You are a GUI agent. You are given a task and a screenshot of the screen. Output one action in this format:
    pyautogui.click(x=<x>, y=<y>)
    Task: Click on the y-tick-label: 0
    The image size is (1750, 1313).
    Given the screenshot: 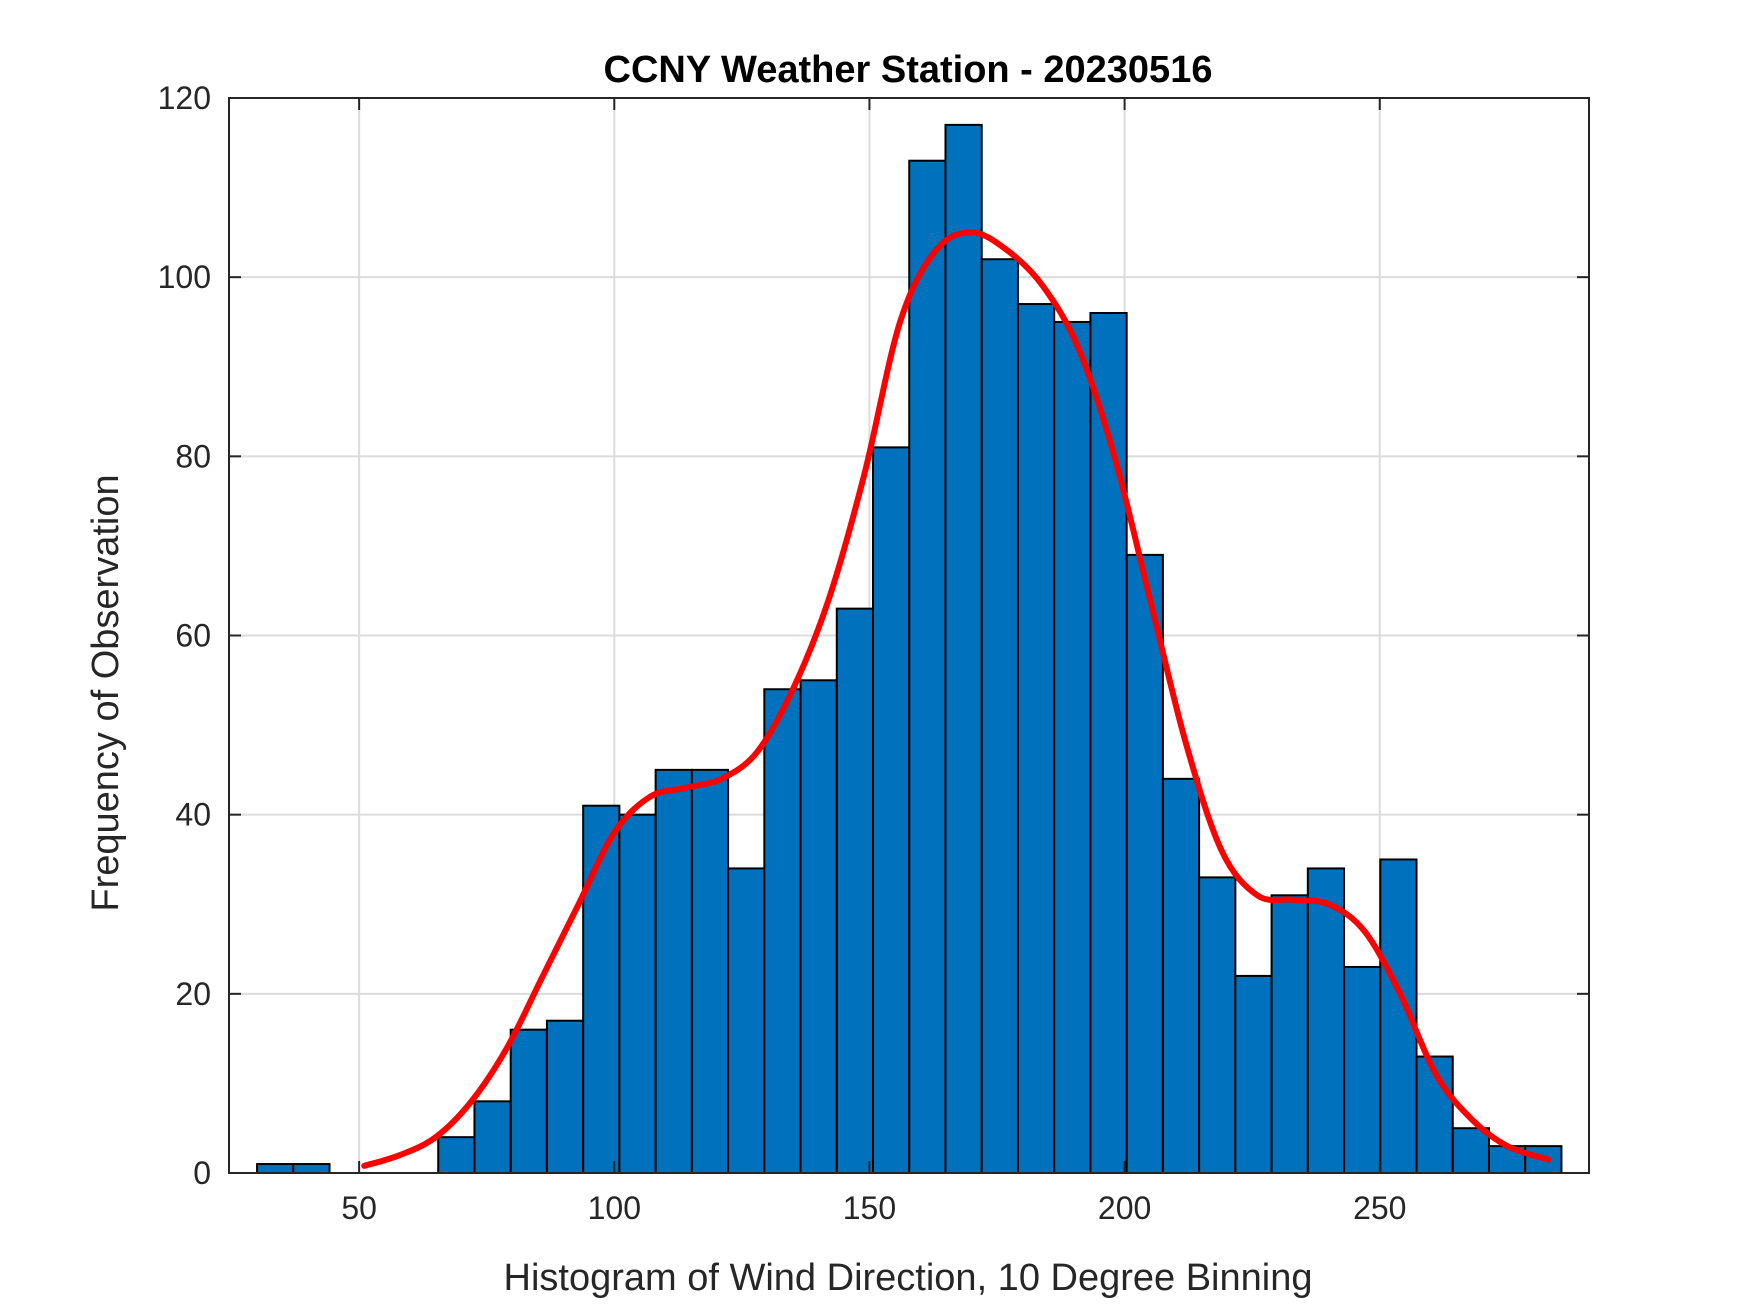 What is the action you would take?
    pyautogui.click(x=202, y=1173)
    